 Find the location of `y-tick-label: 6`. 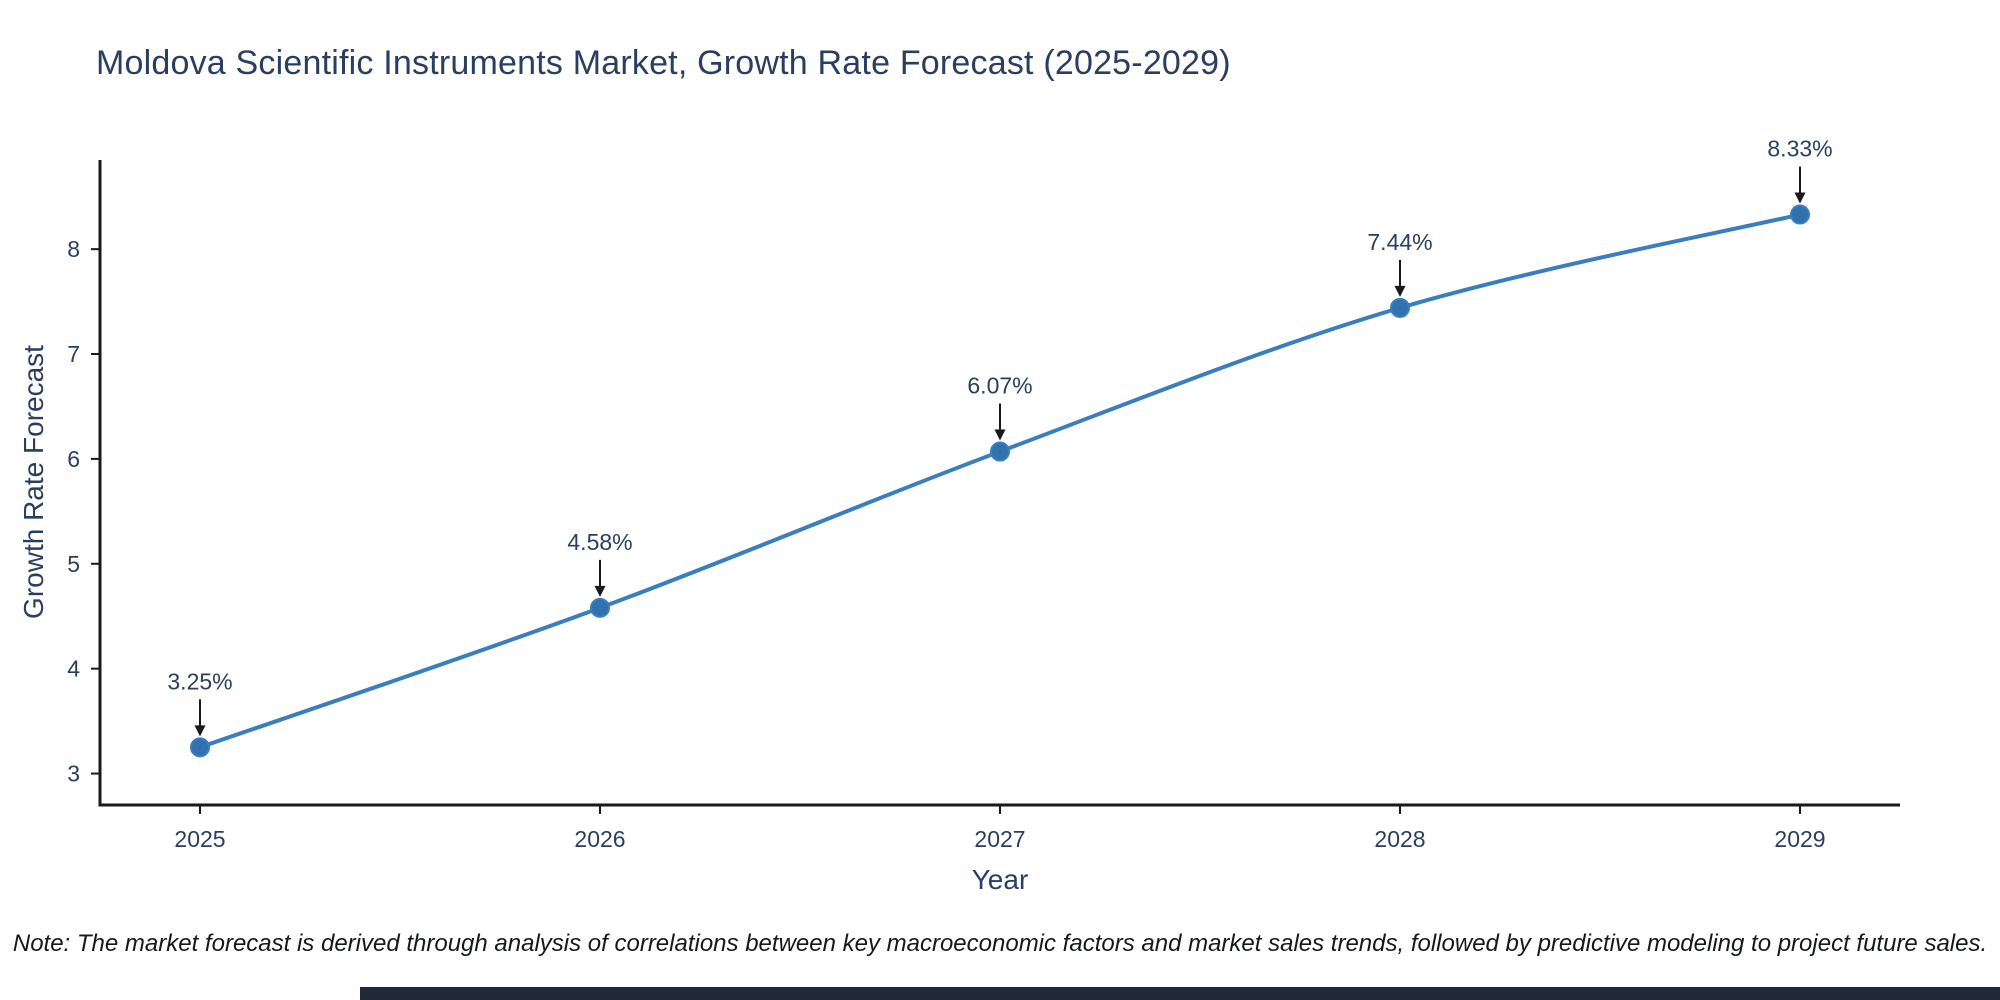

y-tick-label: 6 is located at coordinates (73, 459).